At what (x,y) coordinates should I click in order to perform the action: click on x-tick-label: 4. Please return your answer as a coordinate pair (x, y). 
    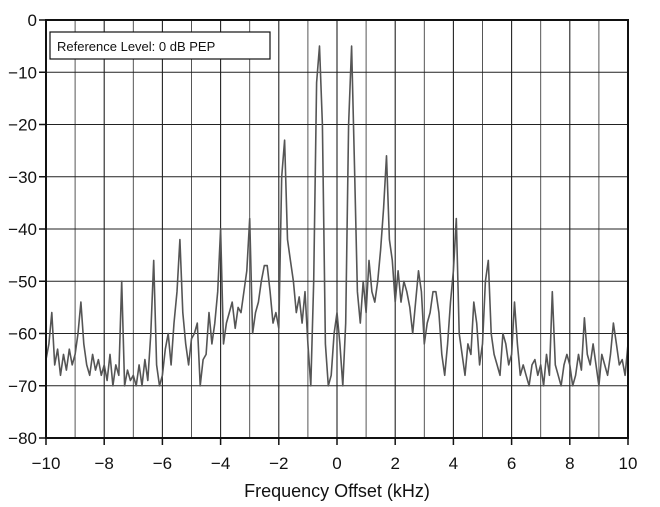
    Looking at the image, I should click on (453, 463).